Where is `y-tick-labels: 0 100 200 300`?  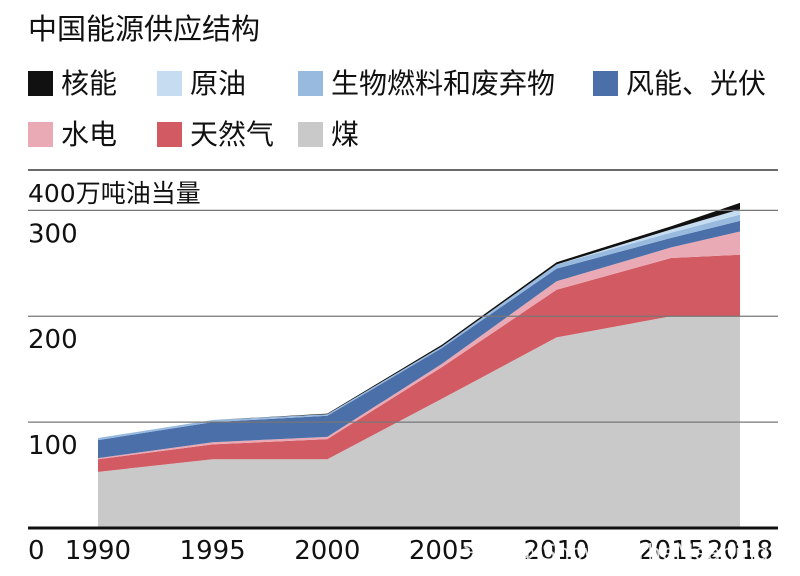 y-tick-labels: 0 100 200 300 is located at coordinates (53, 392).